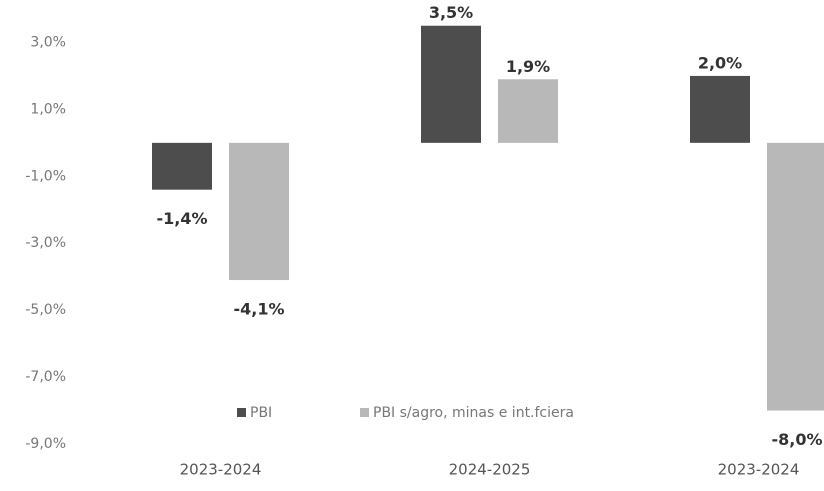 The width and height of the screenshot is (824, 491). What do you see at coordinates (528, 66) in the screenshot?
I see `value-label: 1,9%` at bounding box center [528, 66].